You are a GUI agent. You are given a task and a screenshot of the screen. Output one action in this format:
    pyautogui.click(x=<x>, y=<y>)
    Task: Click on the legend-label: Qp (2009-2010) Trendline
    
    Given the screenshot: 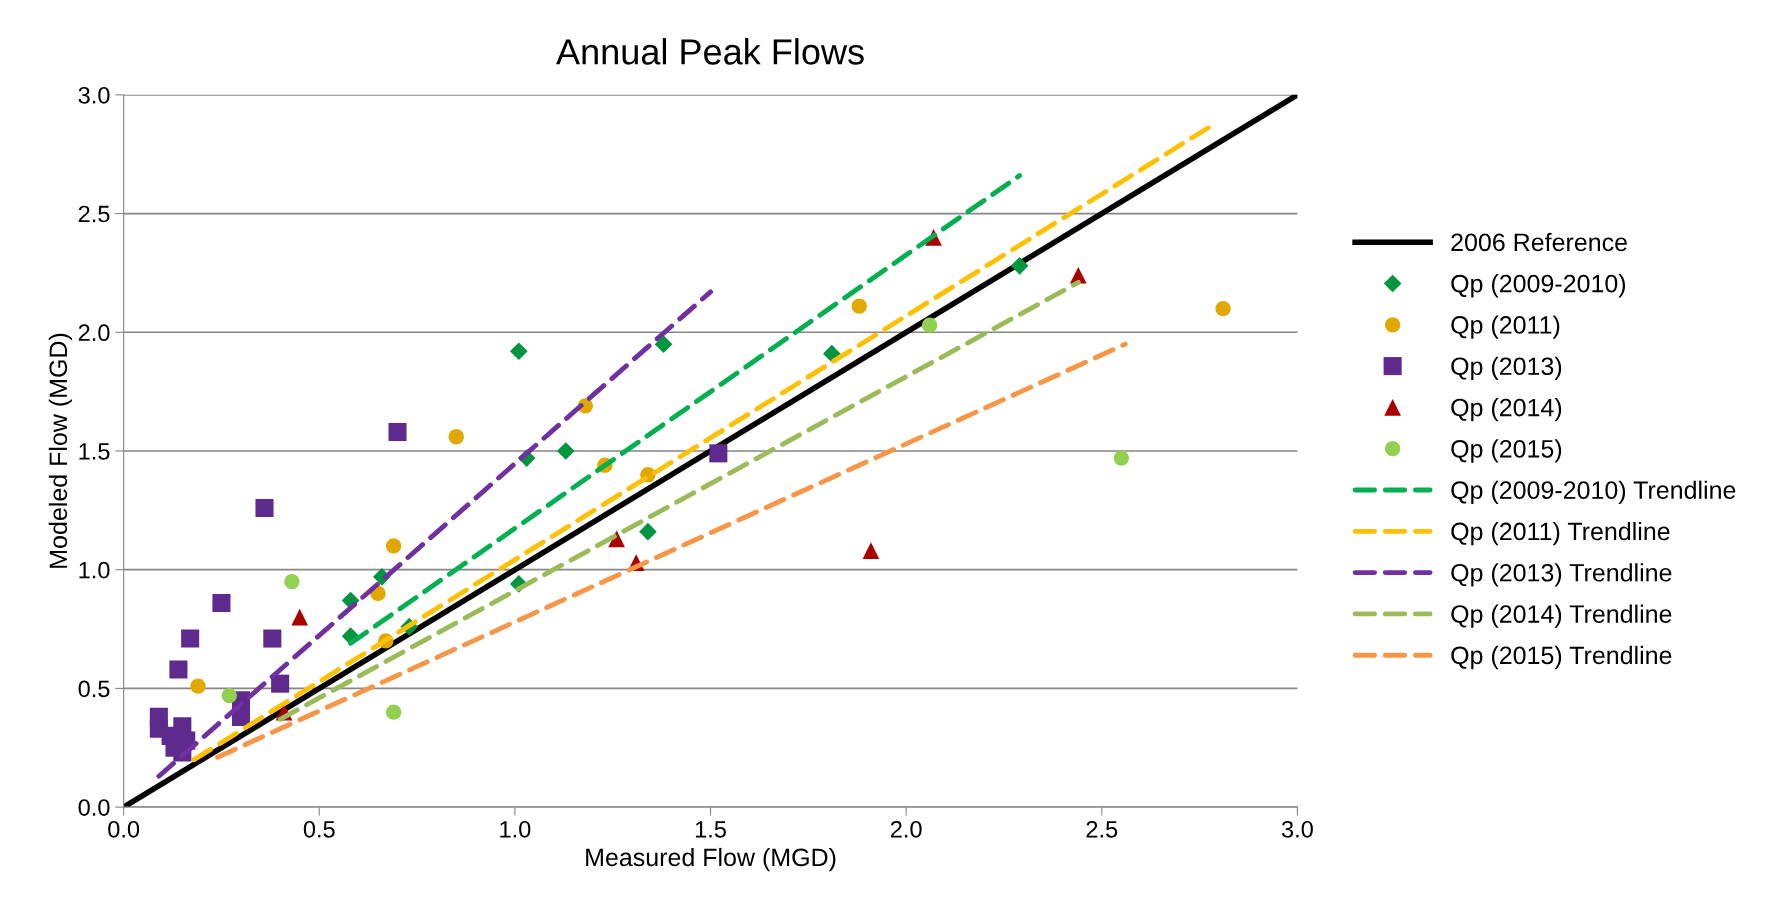 What is the action you would take?
    pyautogui.click(x=1593, y=492)
    